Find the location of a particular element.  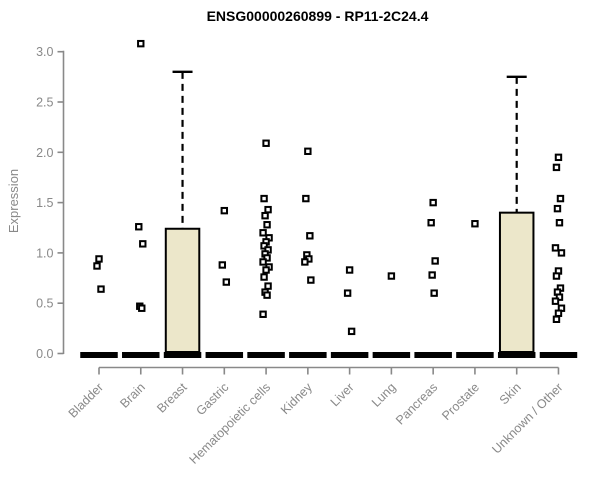

x-tick-label: Liver is located at coordinates (342, 394).